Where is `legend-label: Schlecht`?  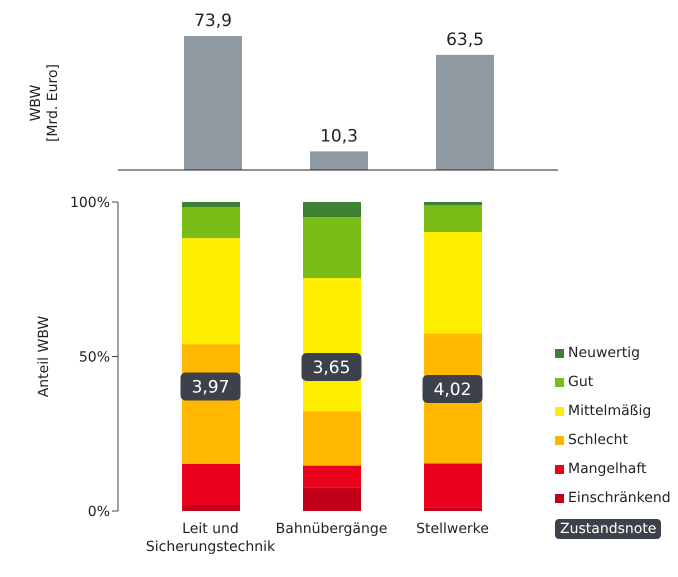 legend-label: Schlecht is located at coordinates (598, 440).